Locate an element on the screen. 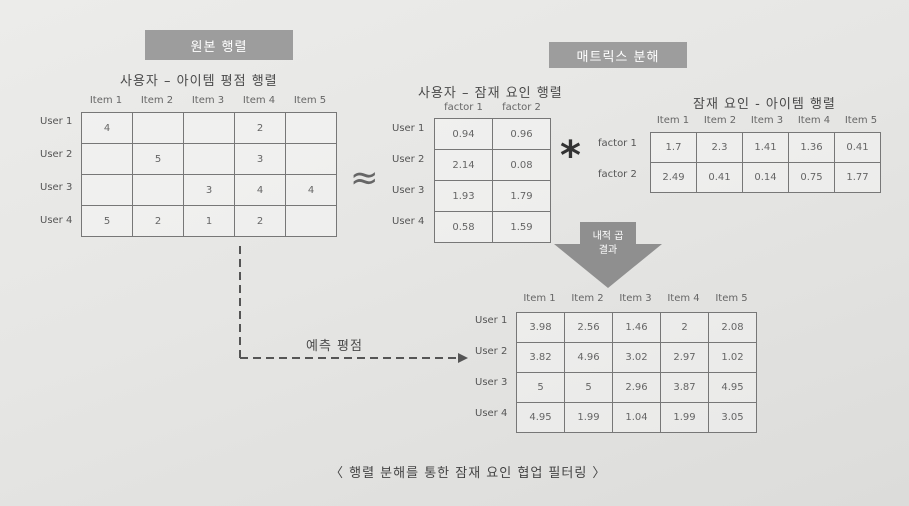 Image resolution: width=909 pixels, height=506 pixels. table-row: 3.82 4.96 3.02 2.97 1.02 is located at coordinates (636, 357).